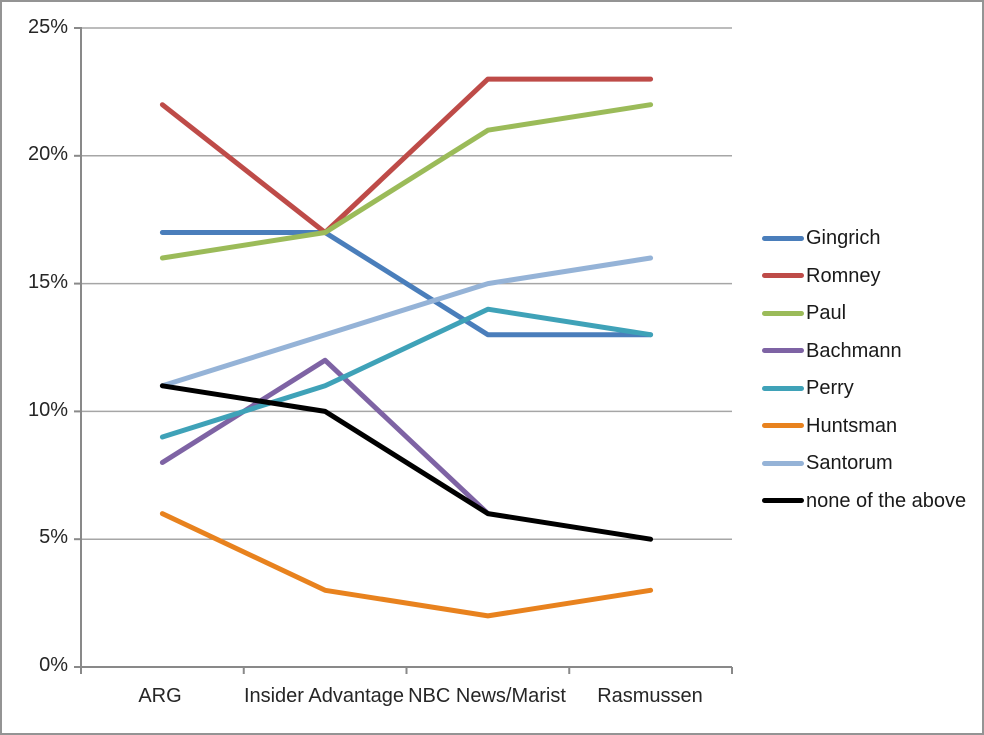  I want to click on y-axis-tick-label: 15%, so click(47, 282).